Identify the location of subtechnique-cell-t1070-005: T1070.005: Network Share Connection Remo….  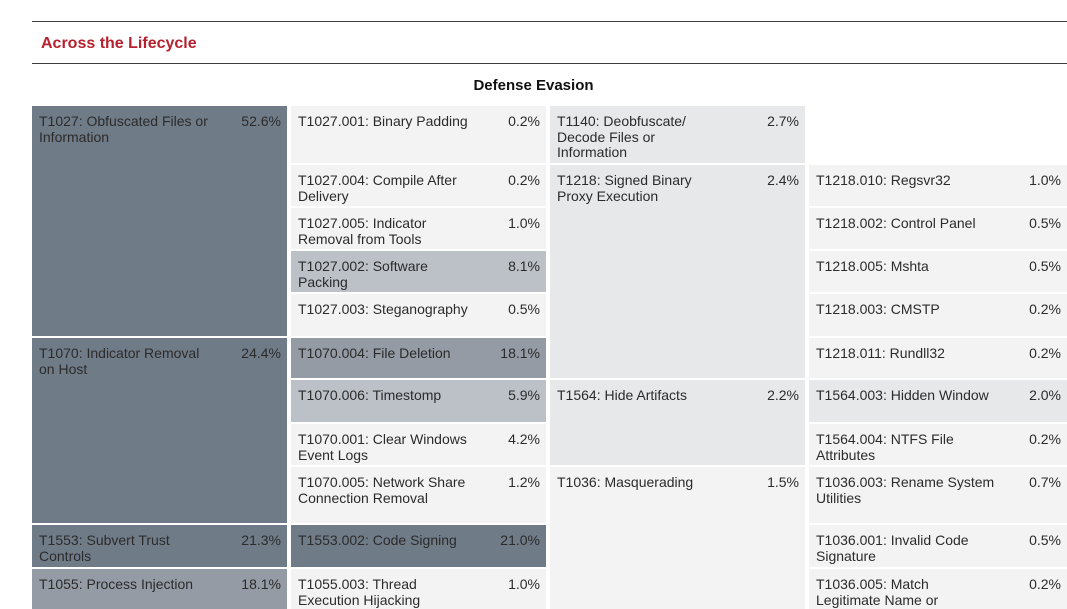
(418, 495).